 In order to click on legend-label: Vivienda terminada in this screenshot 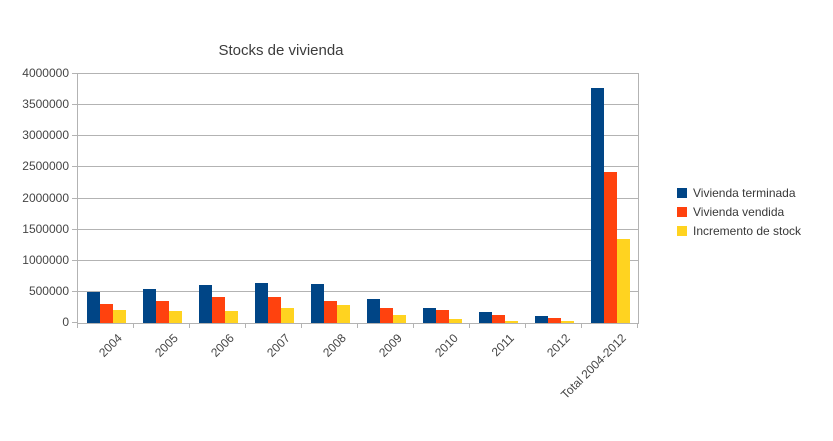, I will do `click(744, 193)`.